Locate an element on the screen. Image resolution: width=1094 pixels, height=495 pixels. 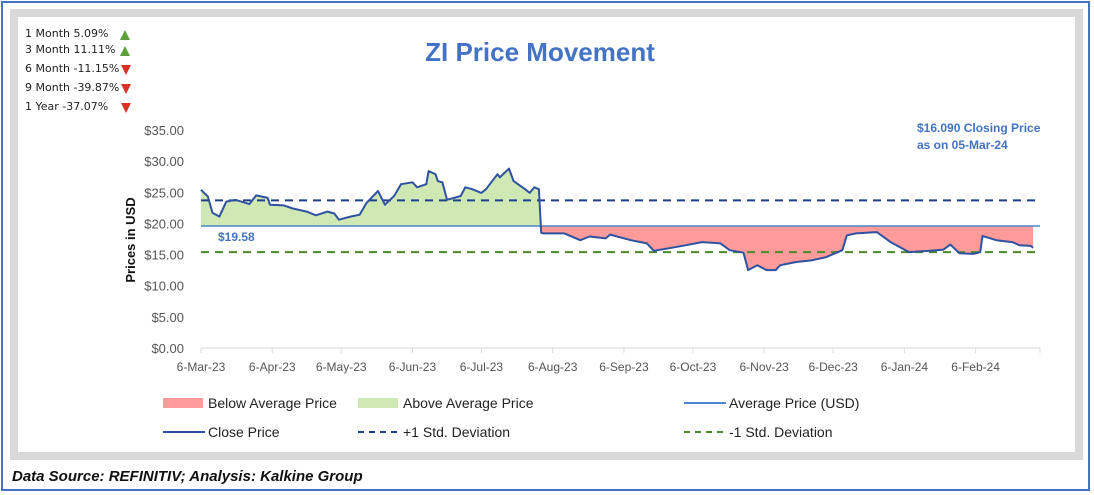
x-tick-label: 6-Nov-23 is located at coordinates (764, 367).